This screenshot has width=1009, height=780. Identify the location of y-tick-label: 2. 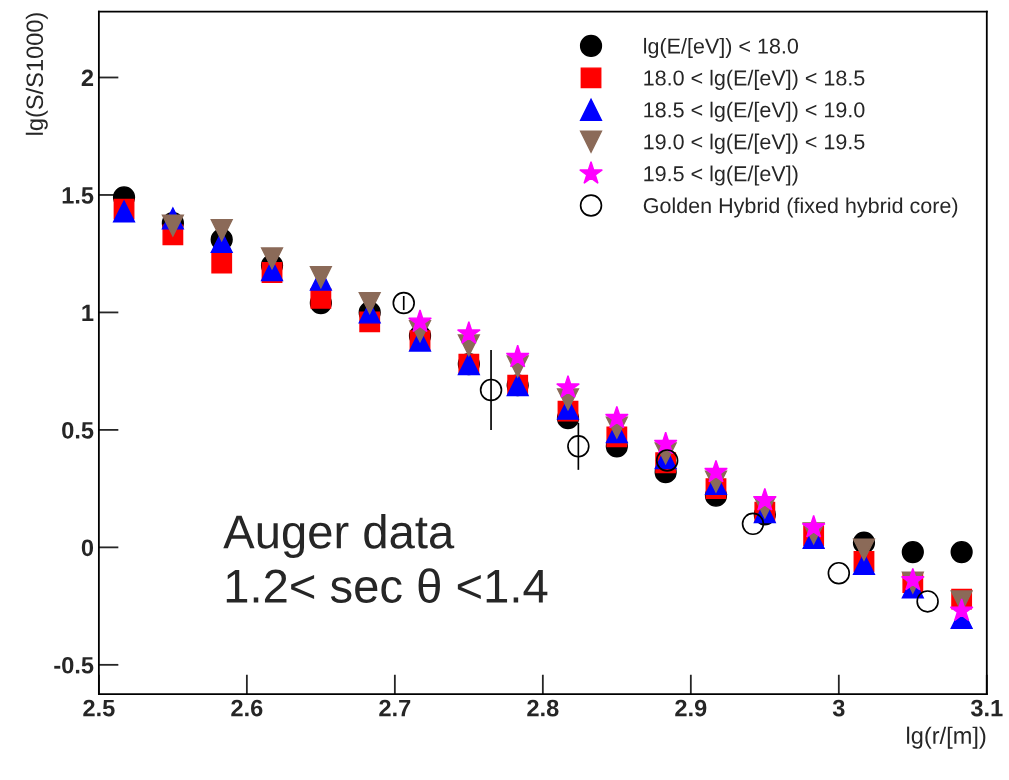
(87, 78).